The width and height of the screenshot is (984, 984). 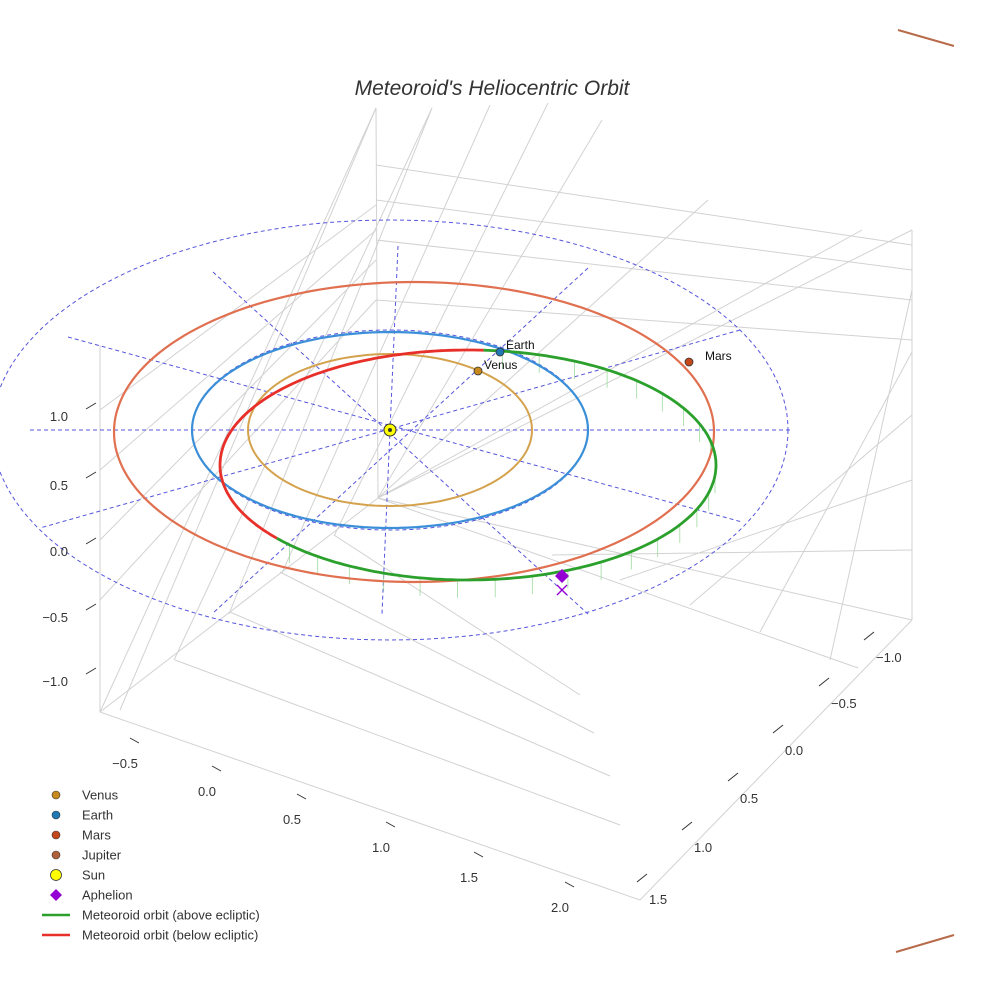 I want to click on x-tick-label: −0.5, so click(x=125, y=763).